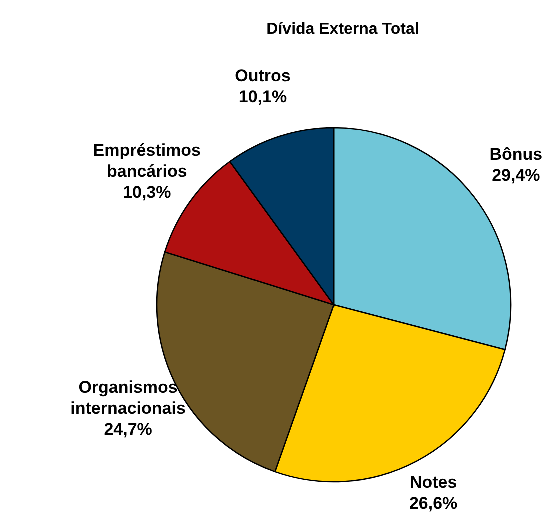  Describe the element at coordinates (343, 29) in the screenshot. I see `chart-title: Dívida Externa Total` at that location.